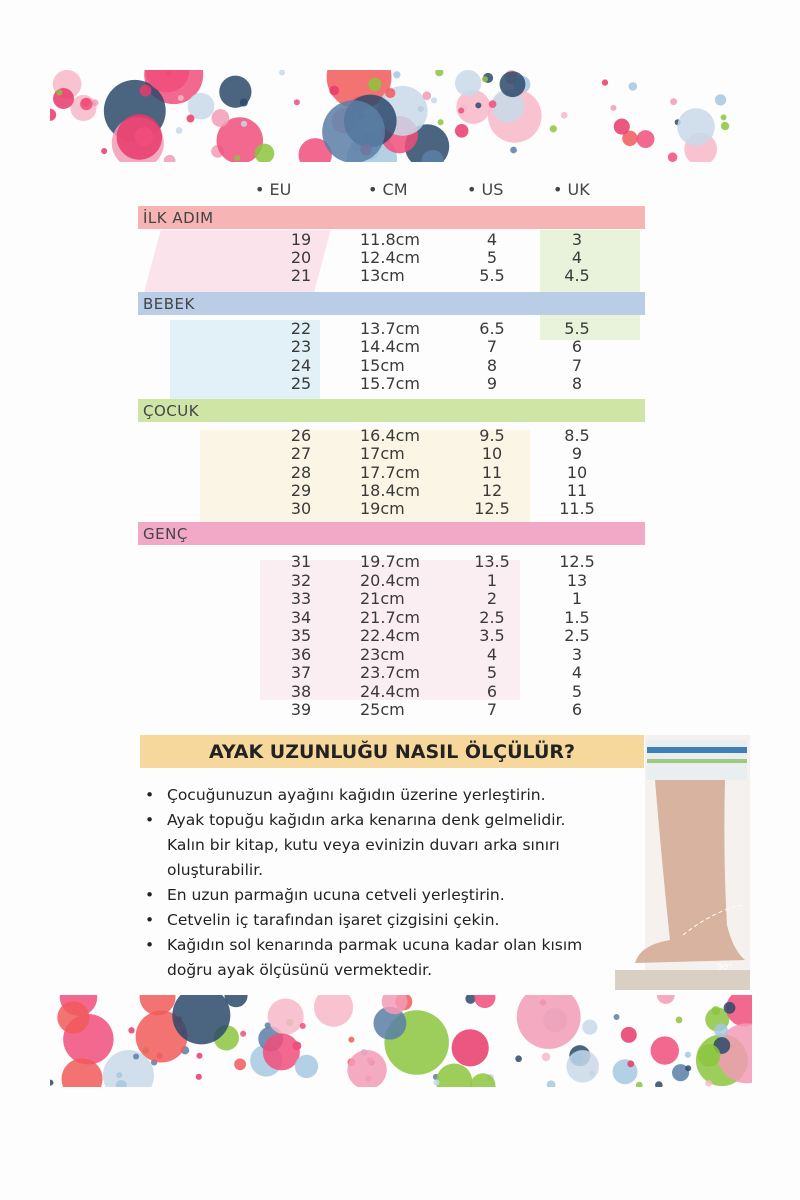 This screenshot has width=800, height=1200. Describe the element at coordinates (400, 710) in the screenshot. I see `size-row: 39 25cm 7 6` at that location.